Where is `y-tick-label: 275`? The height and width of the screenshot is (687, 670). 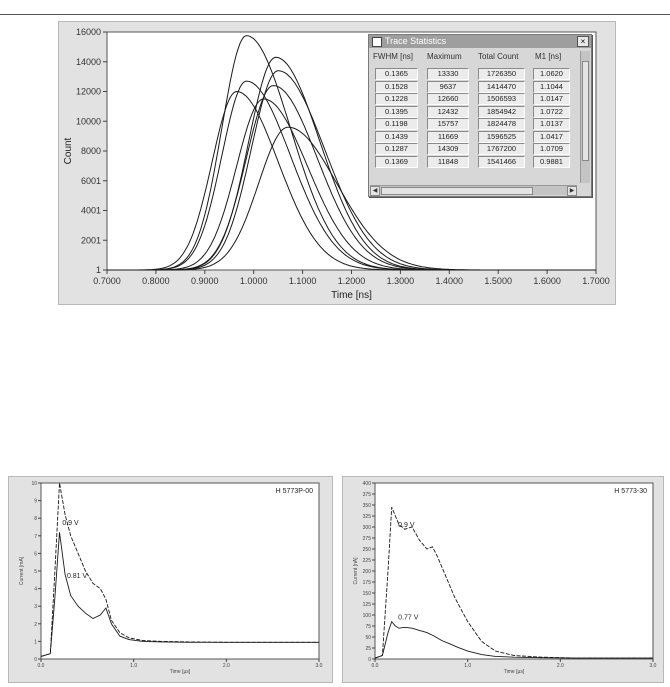
y-tick-label: 275 is located at coordinates (367, 539).